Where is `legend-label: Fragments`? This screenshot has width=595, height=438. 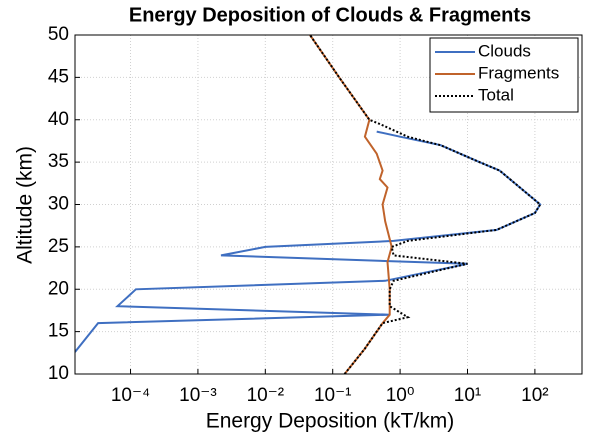 legend-label: Fragments is located at coordinates (518, 72).